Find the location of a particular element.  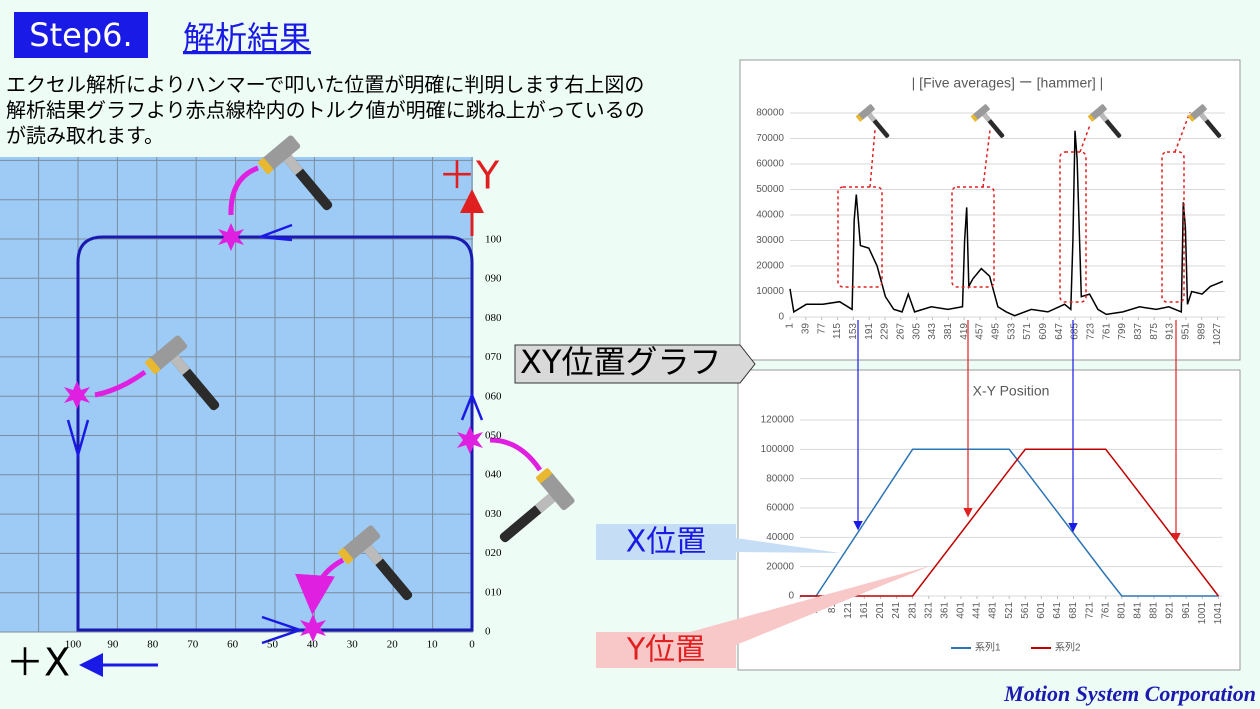

x-callout-box is located at coordinates (666, 542).